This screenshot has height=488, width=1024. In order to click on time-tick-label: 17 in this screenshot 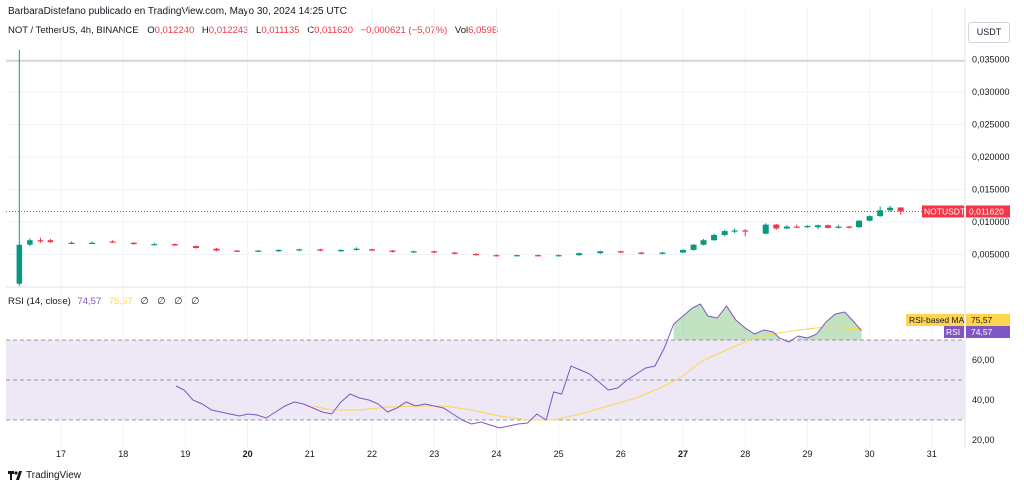, I will do `click(61, 454)`.